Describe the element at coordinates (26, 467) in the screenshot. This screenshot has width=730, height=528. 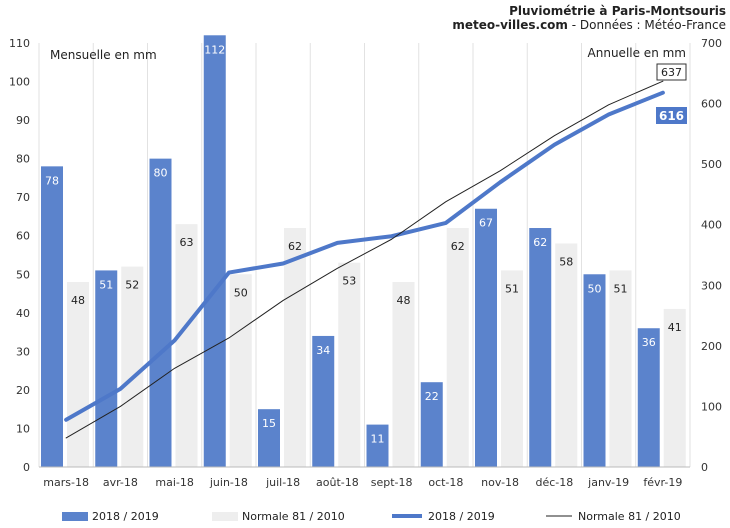
I see `left-tick-label: 0` at that location.